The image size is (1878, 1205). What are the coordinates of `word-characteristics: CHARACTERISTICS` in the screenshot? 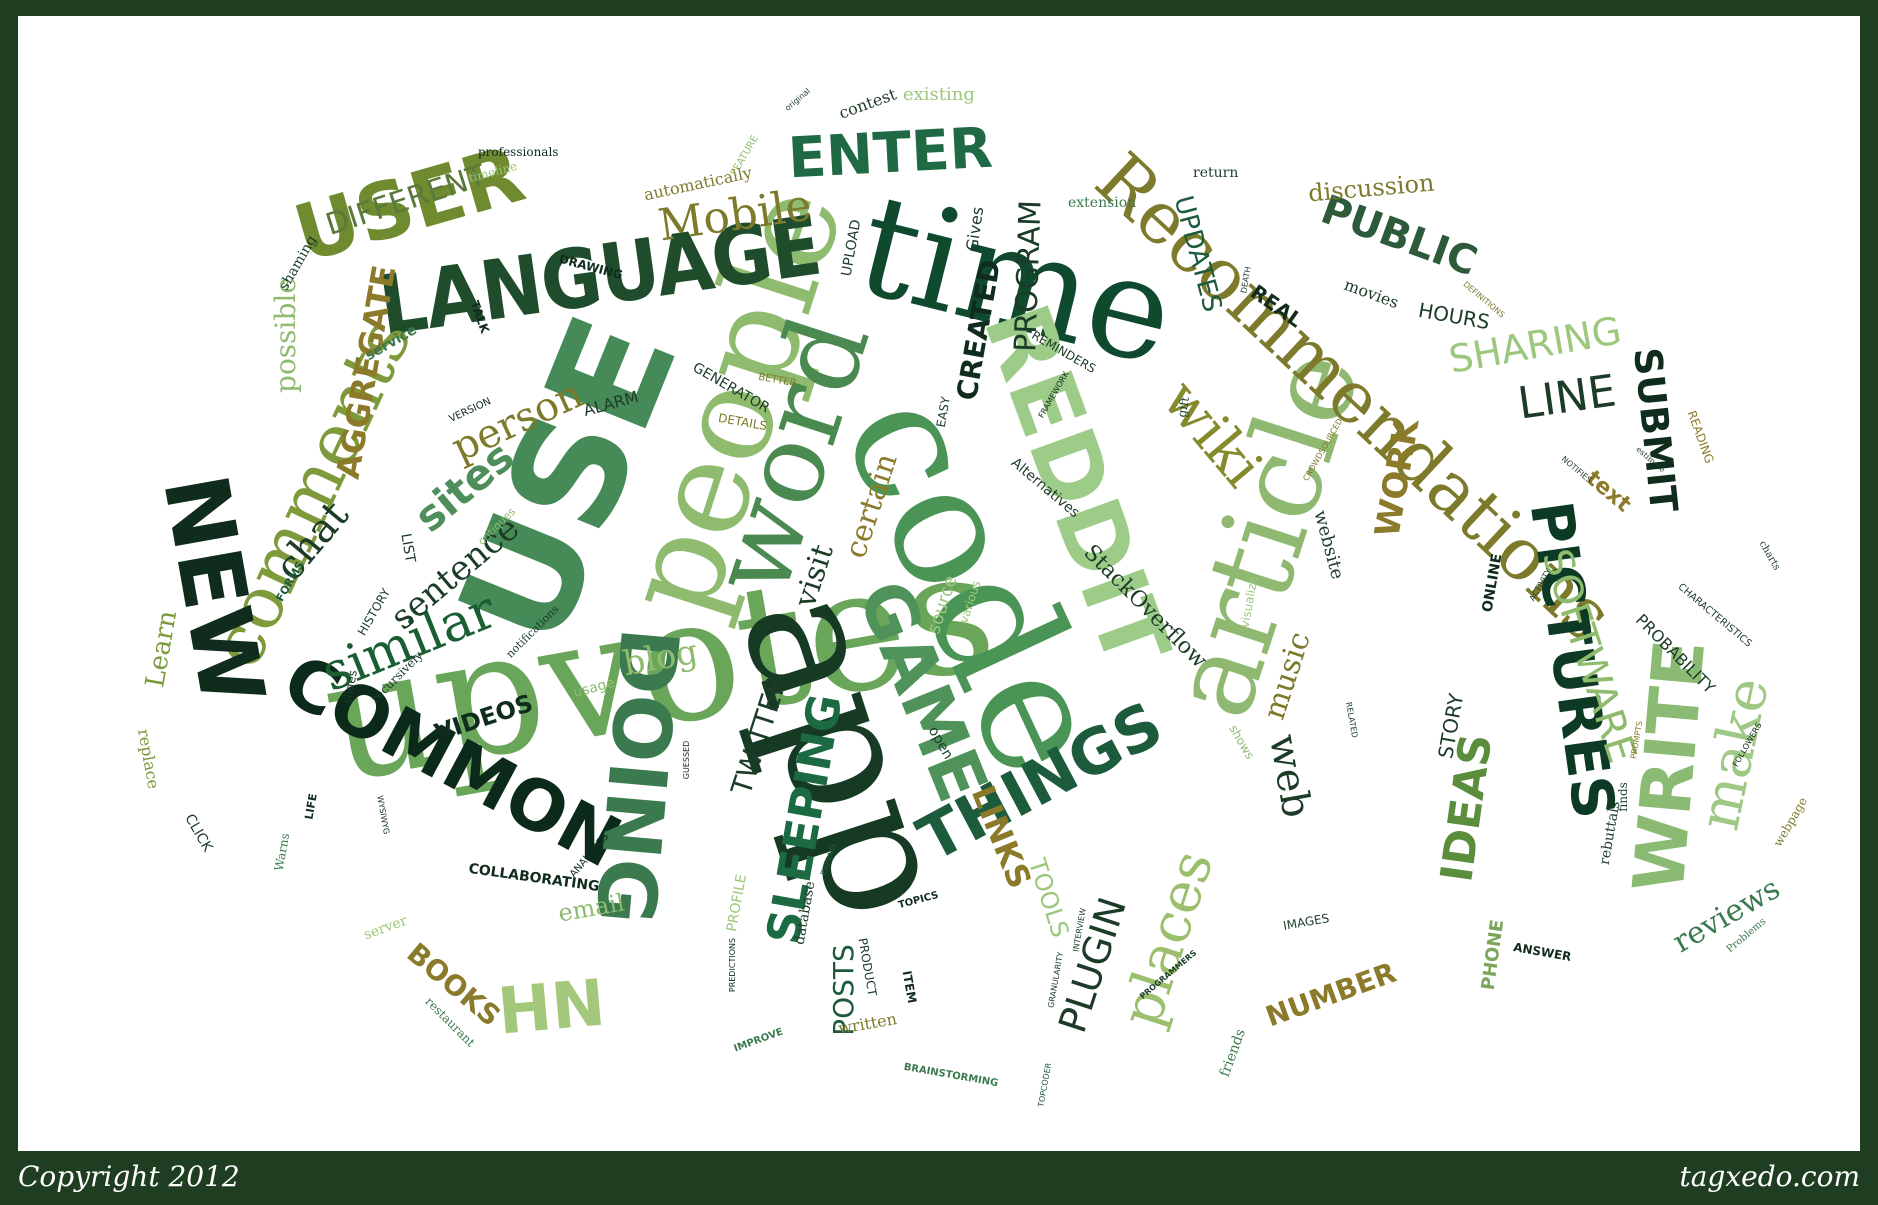 It's located at (1714, 615).